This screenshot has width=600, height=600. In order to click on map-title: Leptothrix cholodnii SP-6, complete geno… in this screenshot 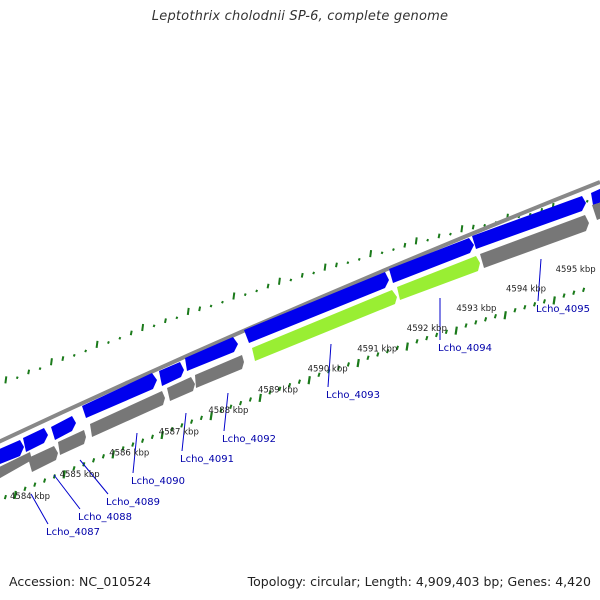, I will do `click(300, 16)`.